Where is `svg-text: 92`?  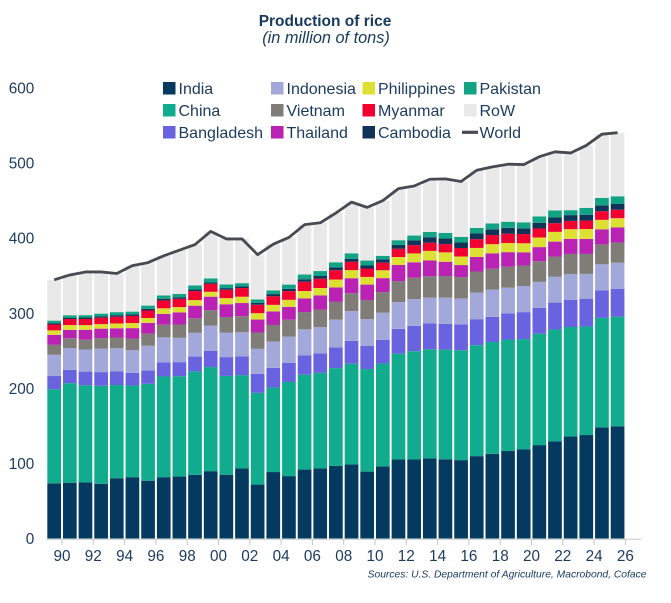
svg-text: 92 is located at coordinates (93, 556).